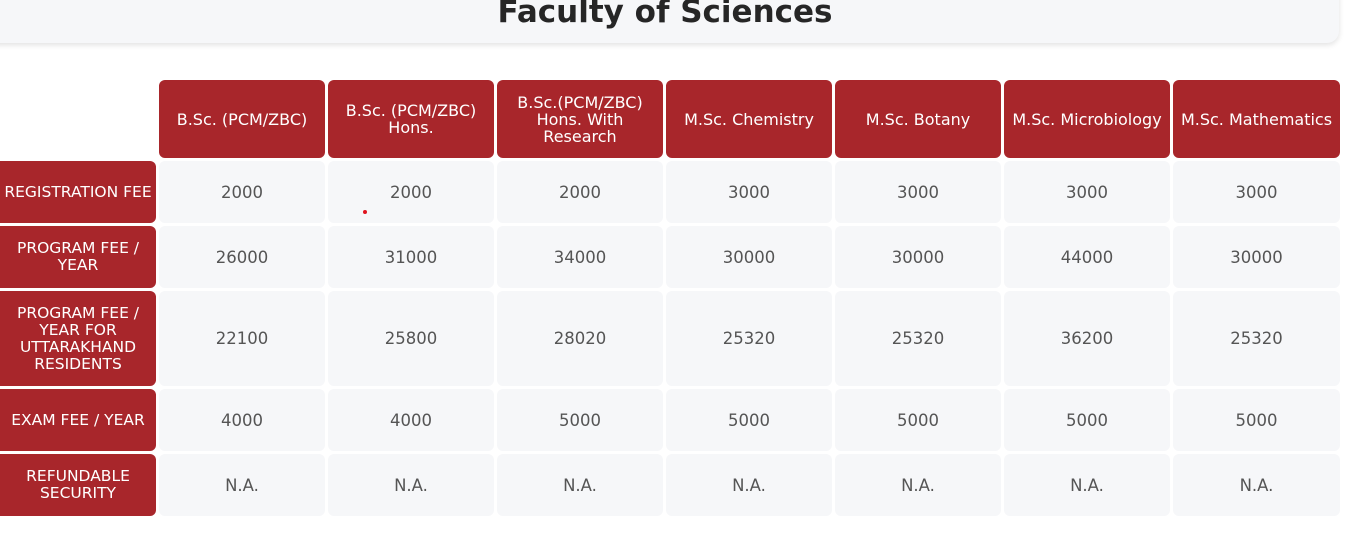 The height and width of the screenshot is (540, 1356). What do you see at coordinates (78, 192) in the screenshot?
I see `row-header: REGISTRATION FEE` at bounding box center [78, 192].